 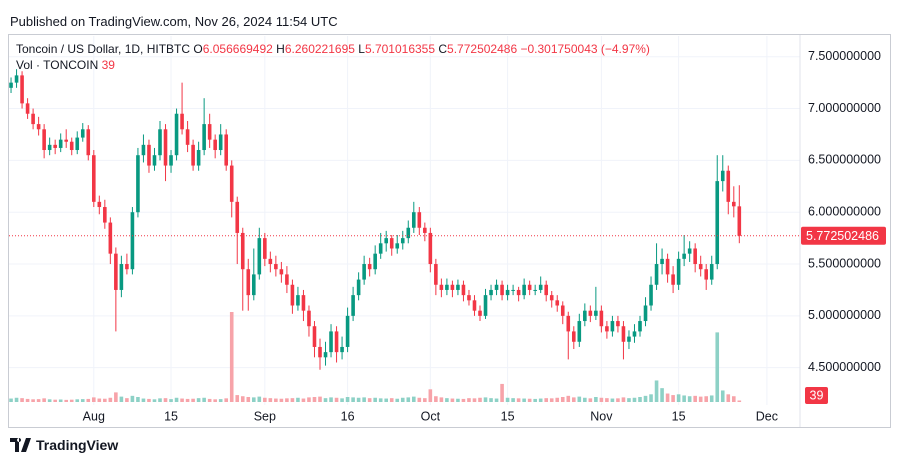 I want to click on ohlc-key: H, so click(x=280, y=49).